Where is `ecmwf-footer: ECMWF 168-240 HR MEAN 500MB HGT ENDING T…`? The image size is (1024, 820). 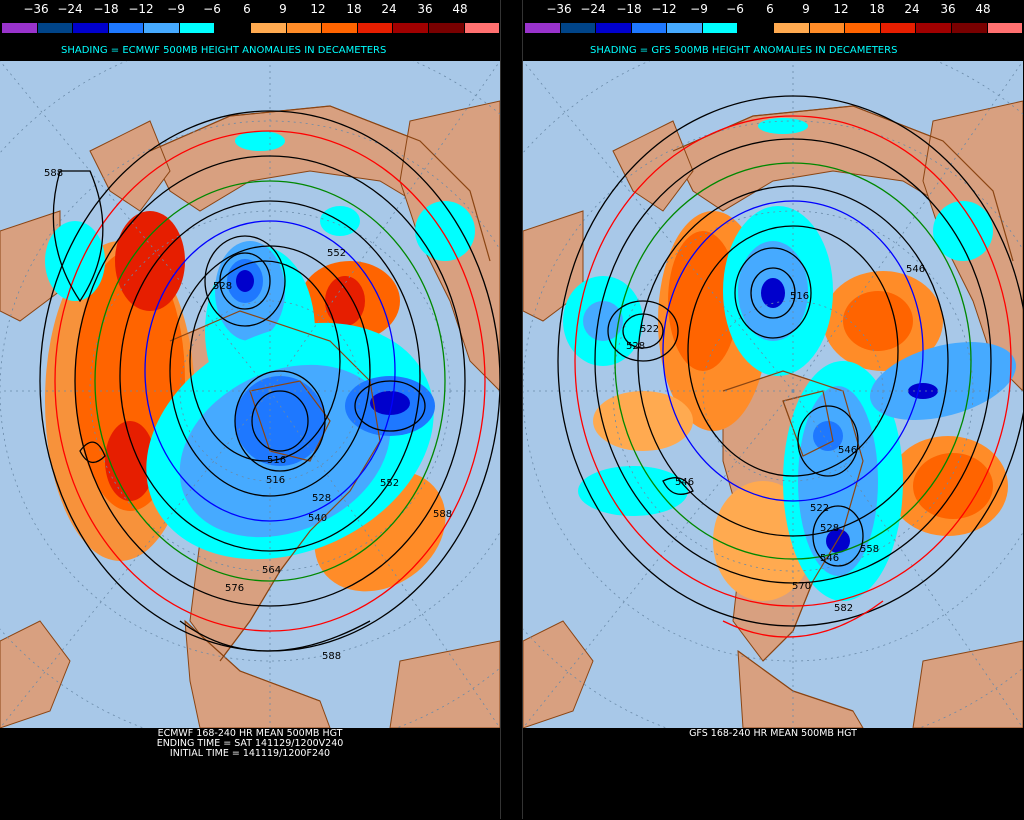
ecmwf-footer: ECMWF 168-240 HR MEAN 500MB HGT ENDING T… is located at coordinates (250, 774).